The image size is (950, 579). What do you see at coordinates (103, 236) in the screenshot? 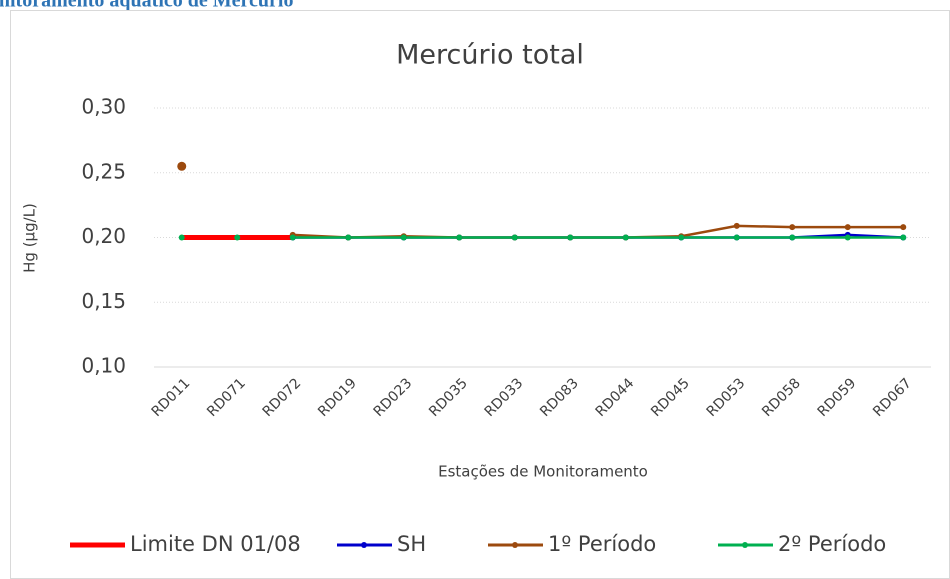
I see `y-tick-label: 0,20` at bounding box center [103, 236].